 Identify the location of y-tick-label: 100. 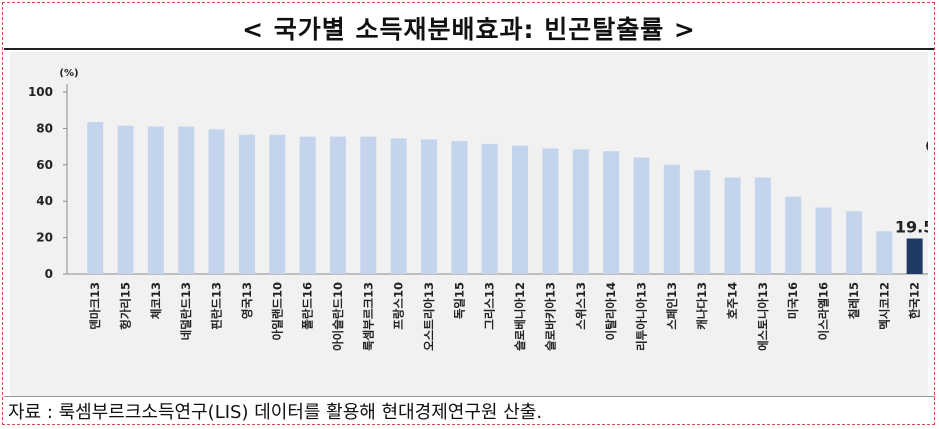
(40, 92).